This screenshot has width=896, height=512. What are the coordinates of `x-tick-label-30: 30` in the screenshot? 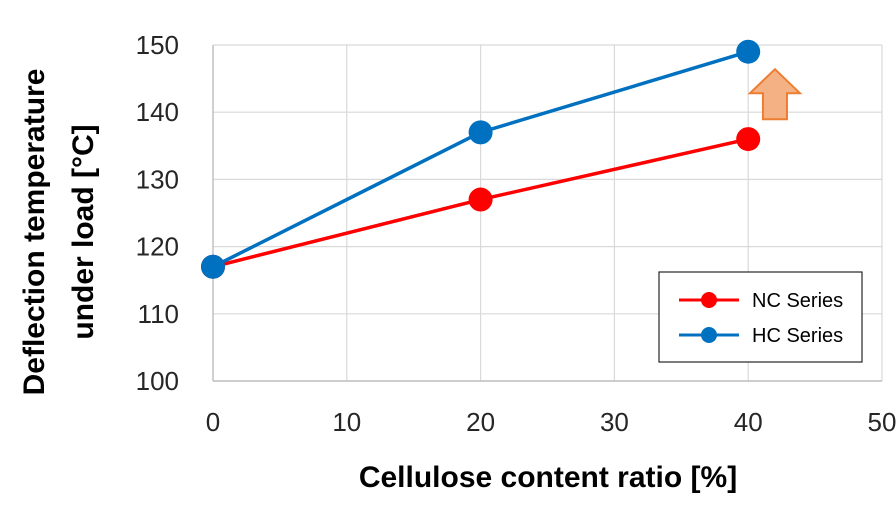 It's located at (614, 422).